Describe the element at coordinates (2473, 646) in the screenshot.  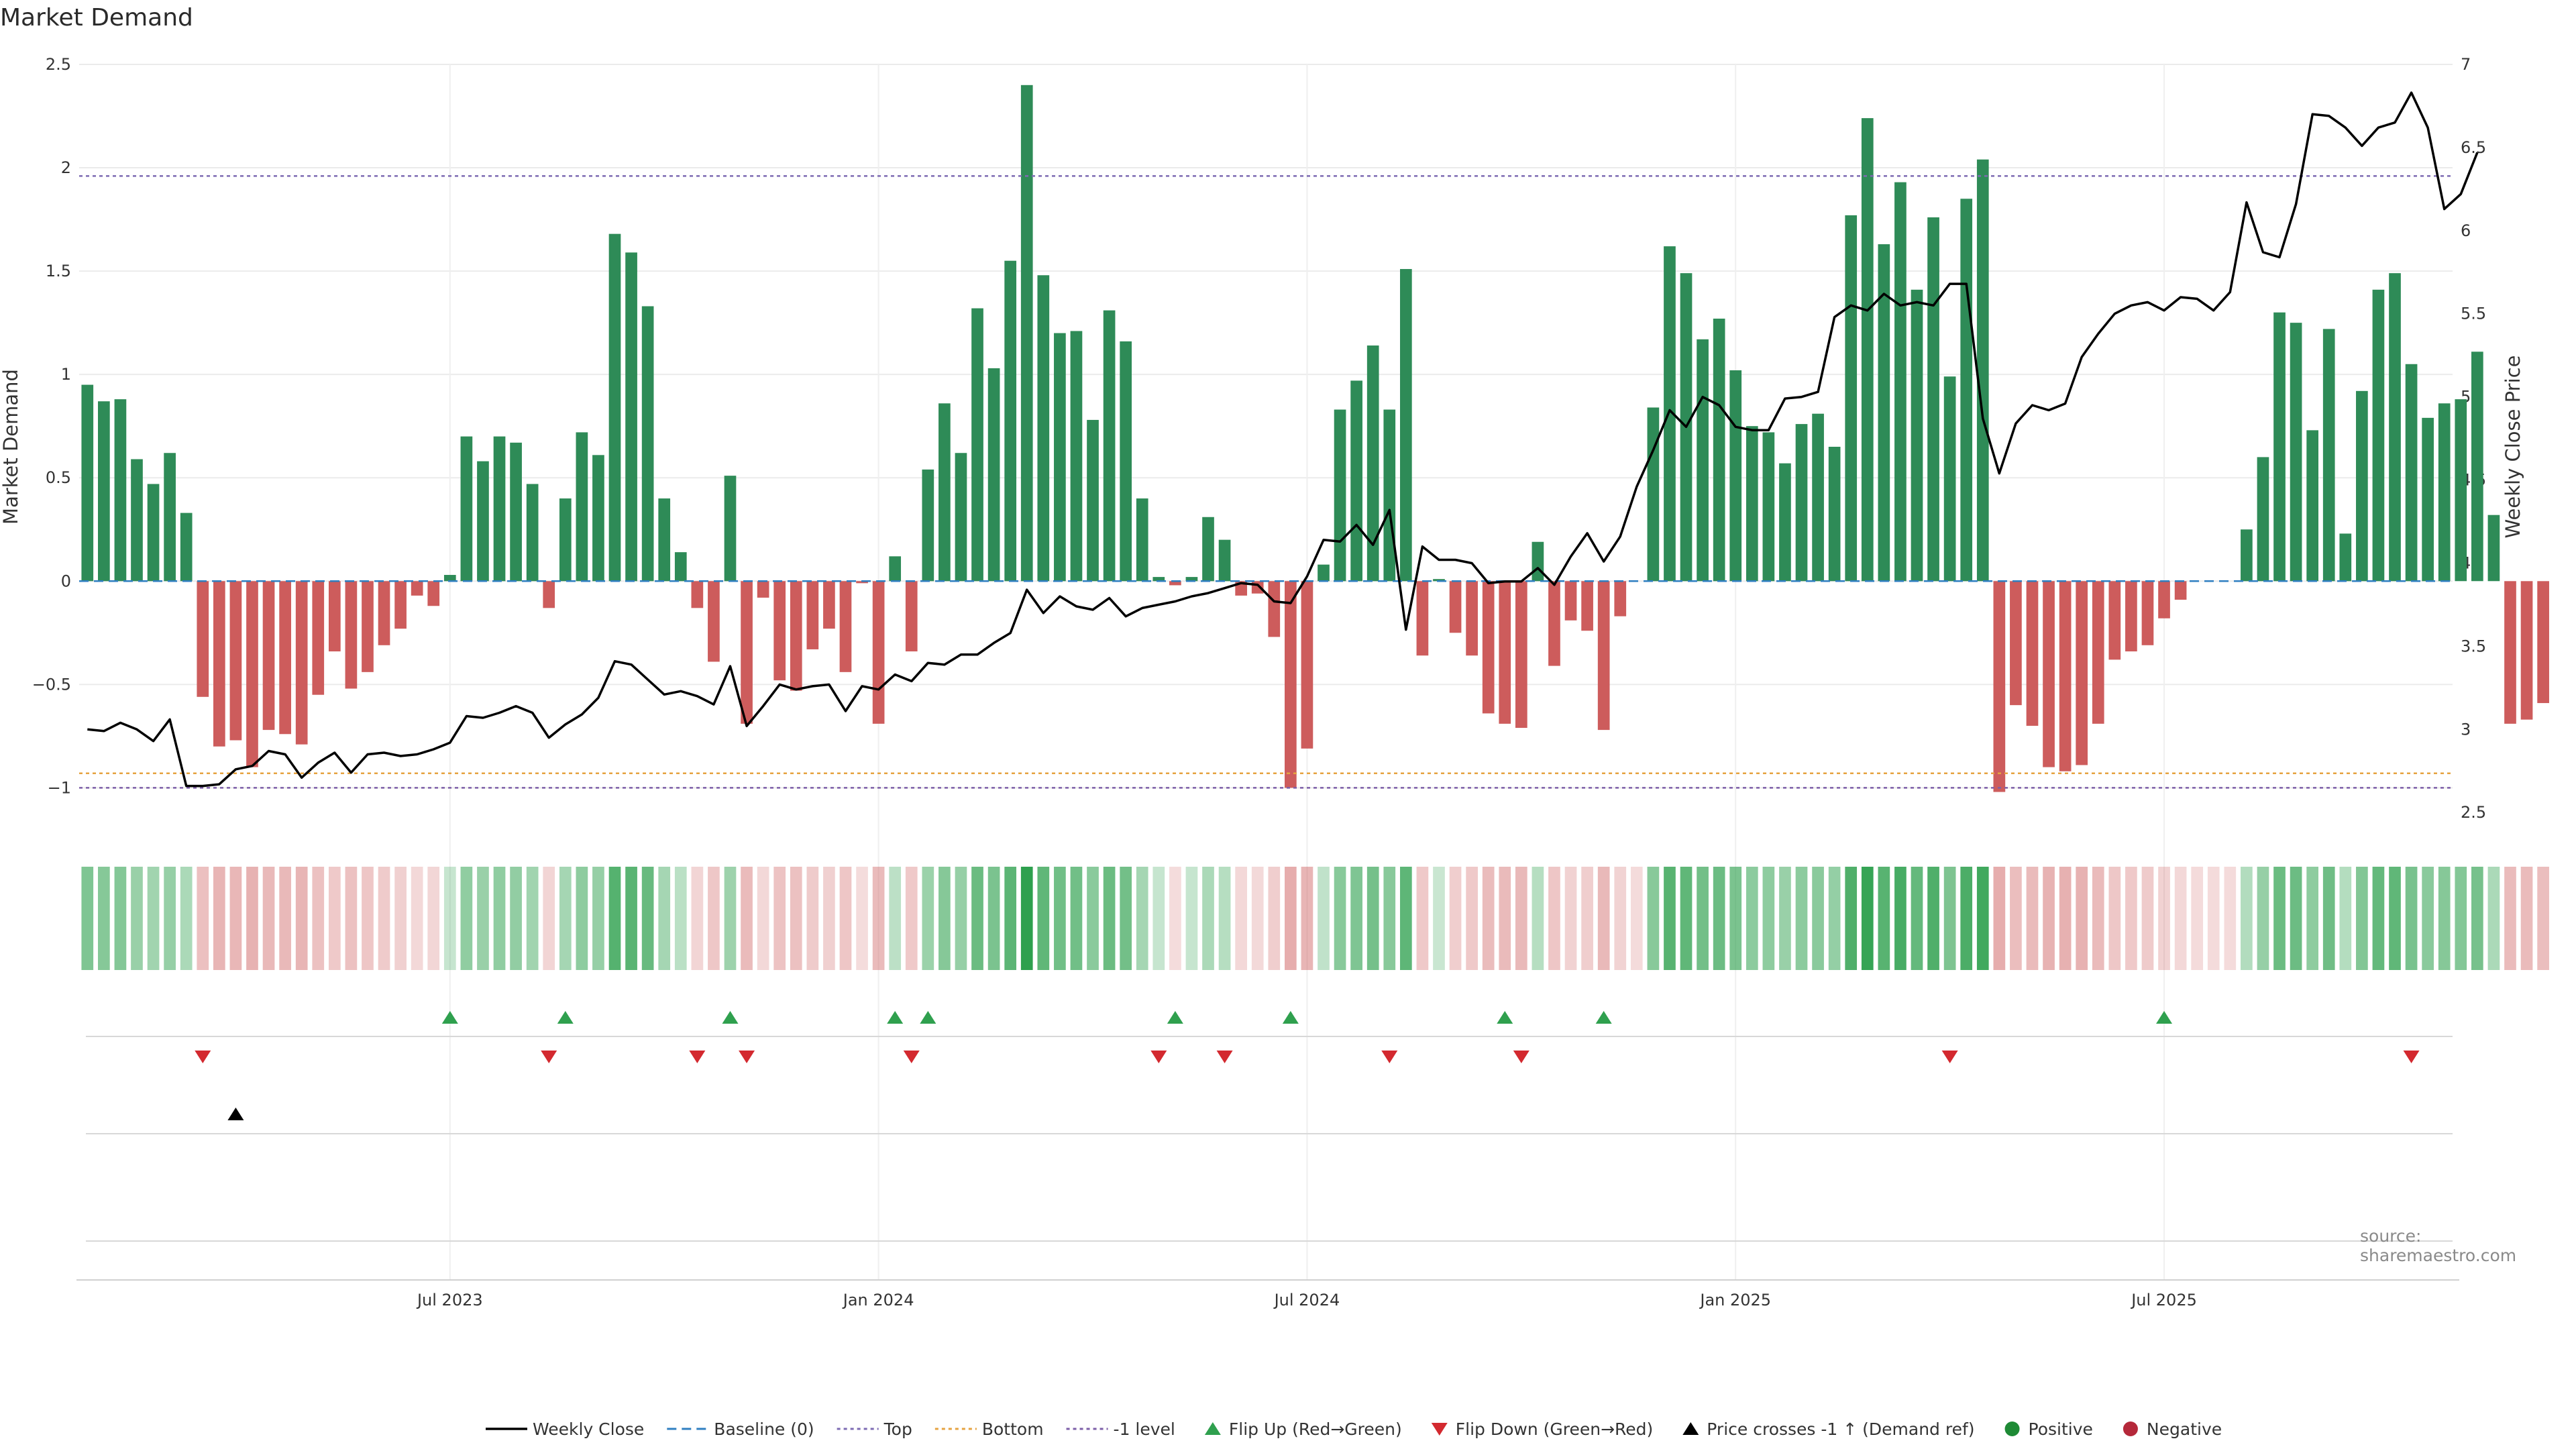
I see `y2-tick-label: 3.5` at that location.